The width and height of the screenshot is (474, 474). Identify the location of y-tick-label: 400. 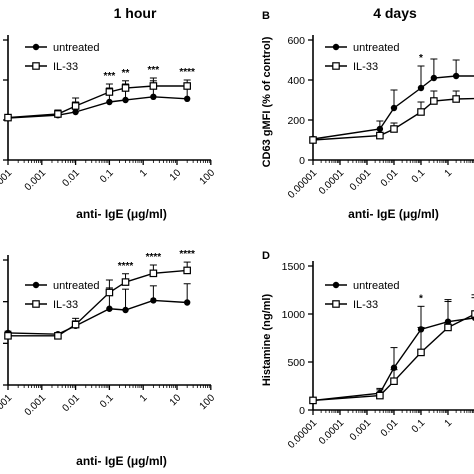
(296, 81).